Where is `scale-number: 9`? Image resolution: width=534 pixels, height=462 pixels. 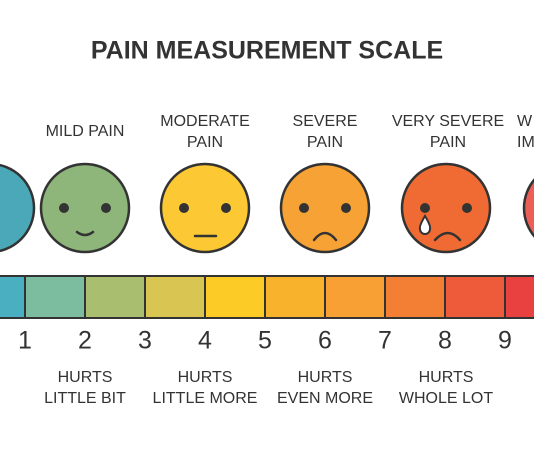 scale-number: 9 is located at coordinates (505, 341).